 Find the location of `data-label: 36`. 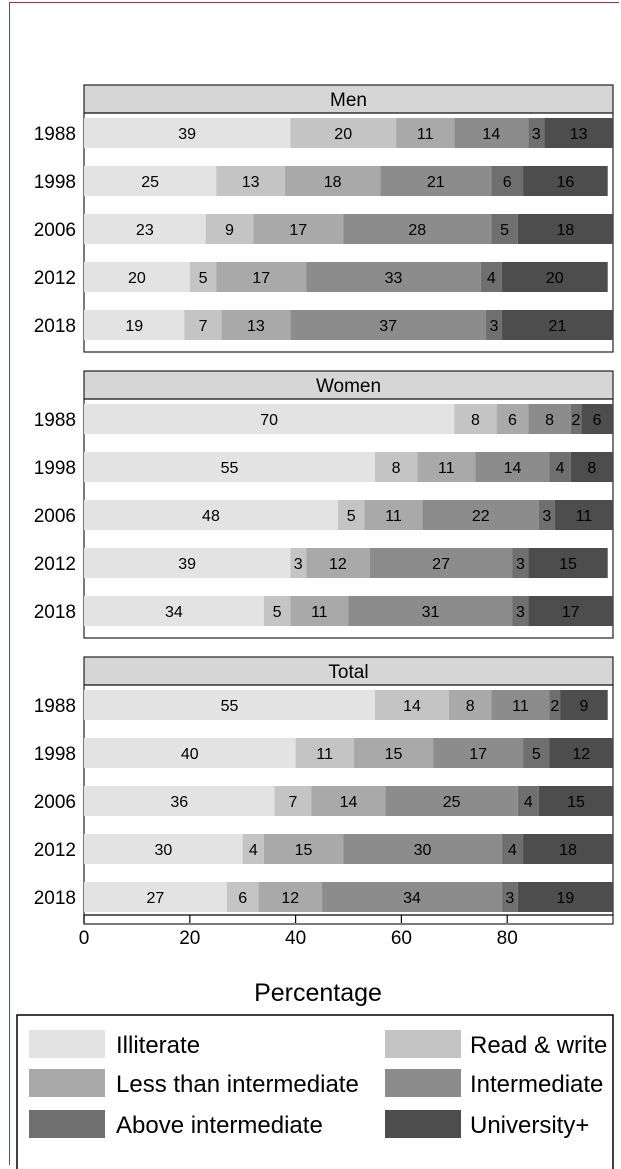

data-label: 36 is located at coordinates (179, 802).